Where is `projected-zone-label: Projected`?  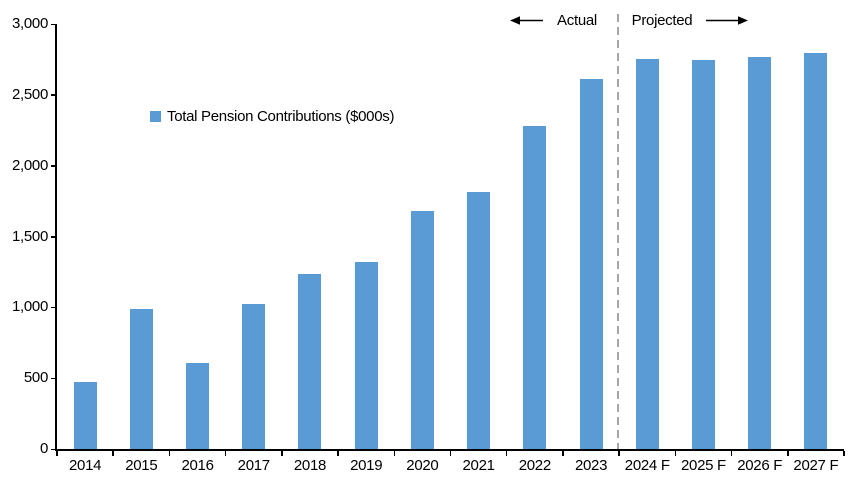
projected-zone-label: Projected is located at coordinates (662, 20).